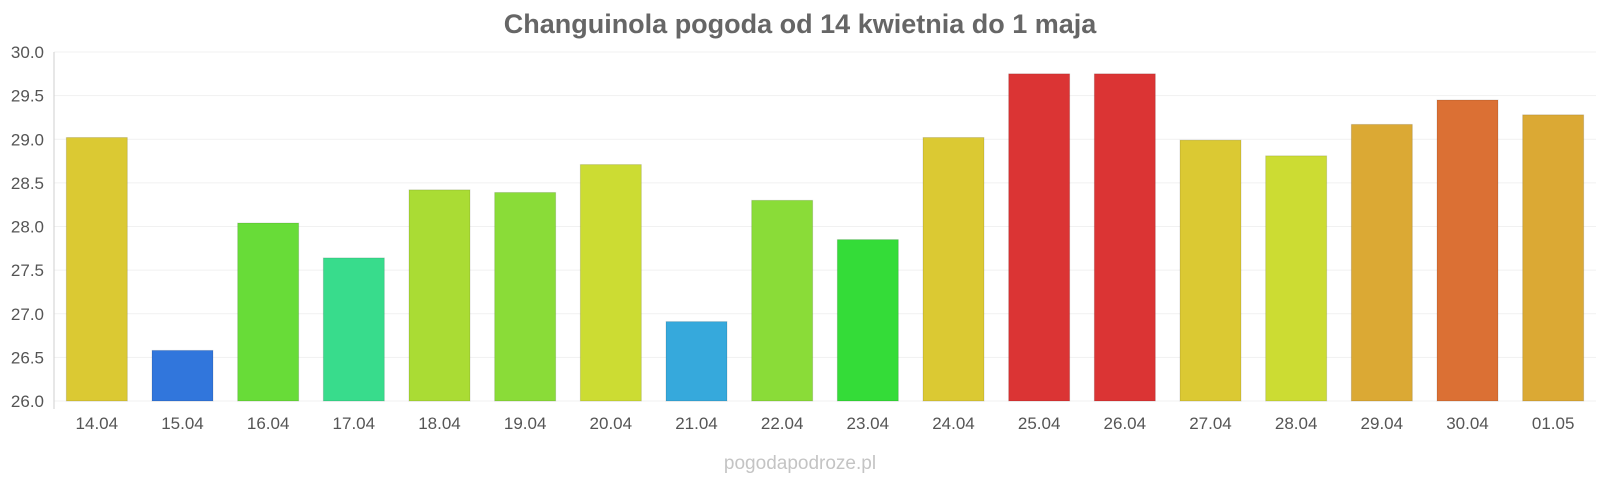  What do you see at coordinates (1553, 258) in the screenshot?
I see `bar-01.05` at bounding box center [1553, 258].